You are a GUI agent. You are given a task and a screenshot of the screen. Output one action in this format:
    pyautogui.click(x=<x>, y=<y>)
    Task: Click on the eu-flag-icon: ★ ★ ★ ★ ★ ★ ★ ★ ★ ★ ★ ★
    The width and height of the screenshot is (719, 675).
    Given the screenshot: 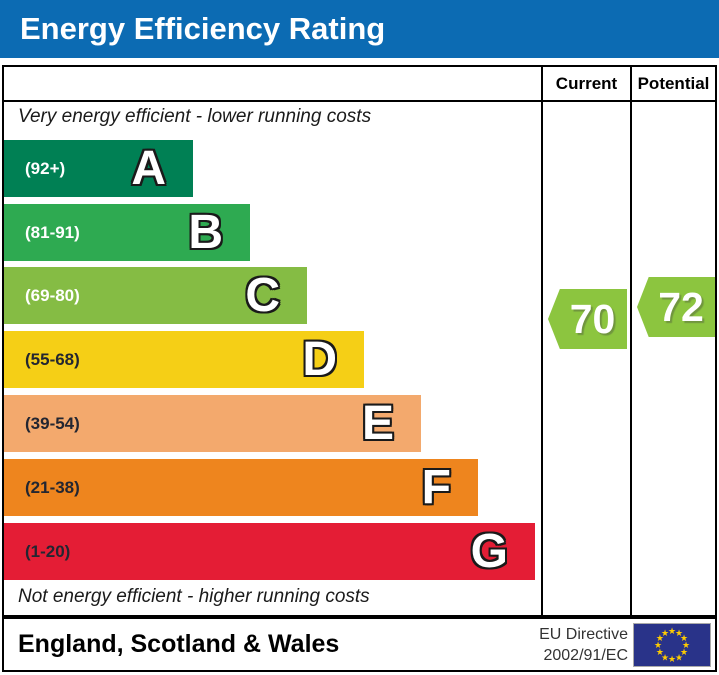 What is the action you would take?
    pyautogui.click(x=672, y=645)
    